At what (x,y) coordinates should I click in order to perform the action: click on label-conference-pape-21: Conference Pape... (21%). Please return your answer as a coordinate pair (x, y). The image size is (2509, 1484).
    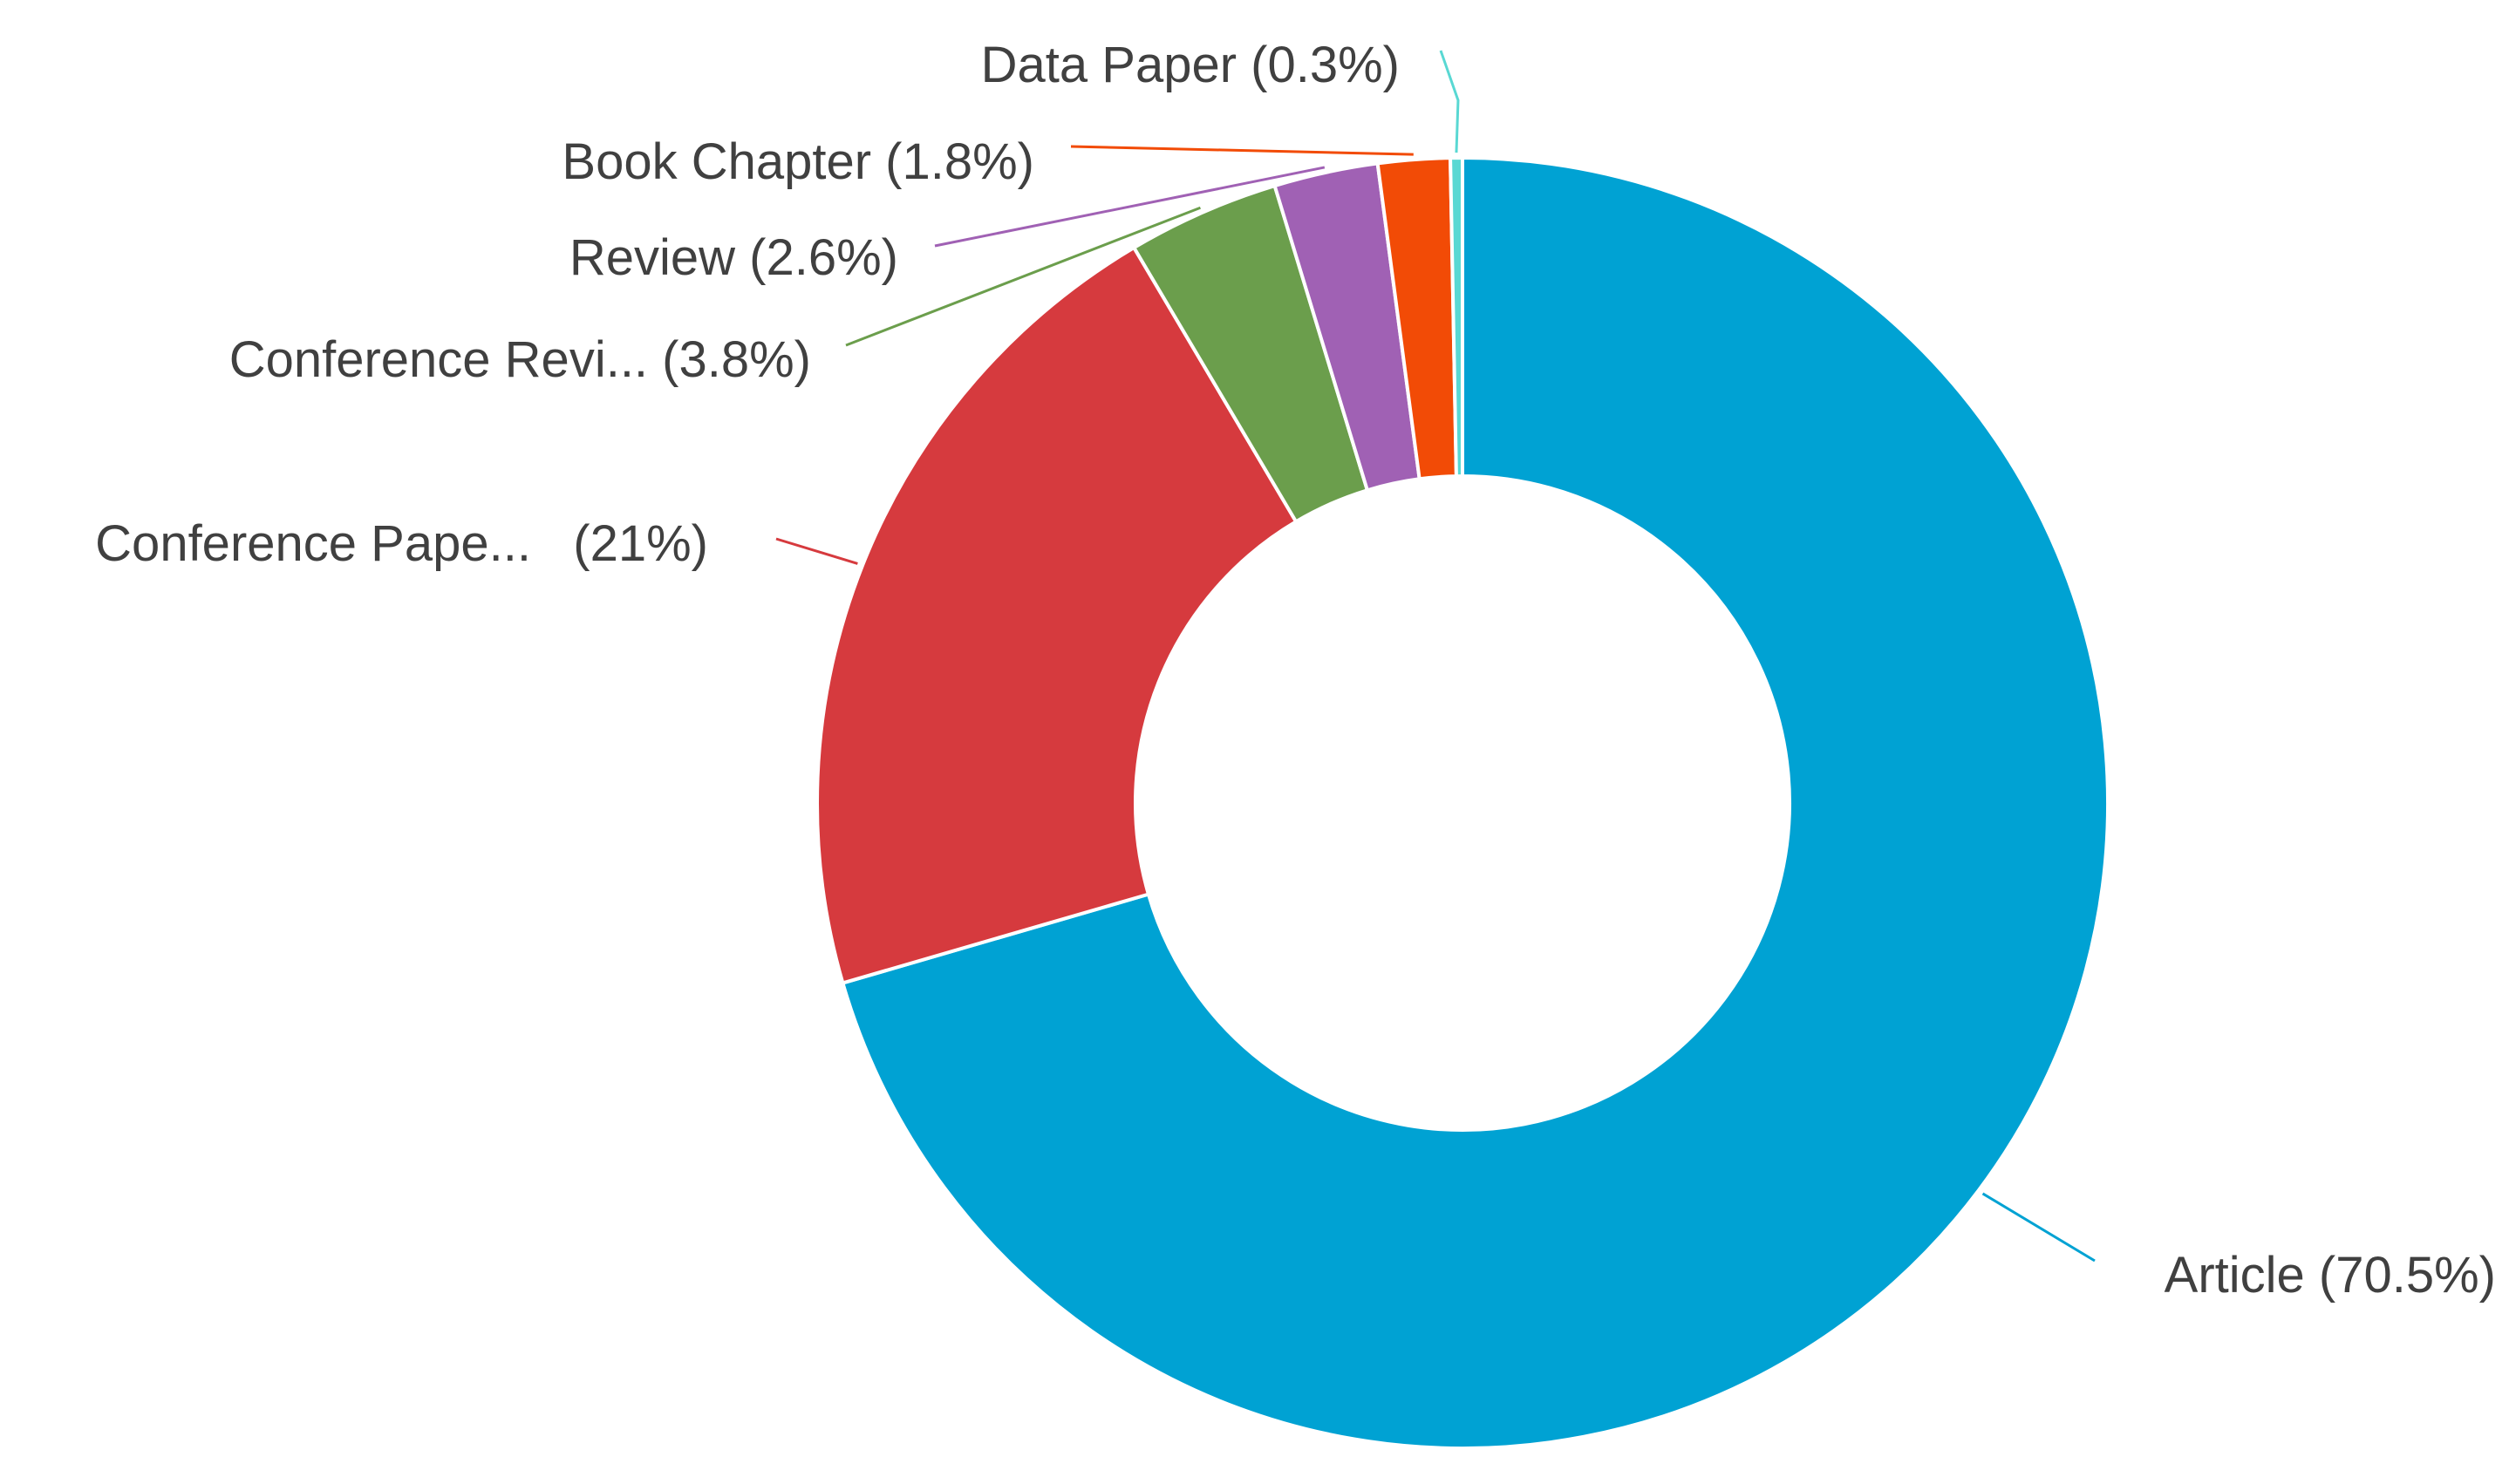
    Looking at the image, I should click on (401, 543).